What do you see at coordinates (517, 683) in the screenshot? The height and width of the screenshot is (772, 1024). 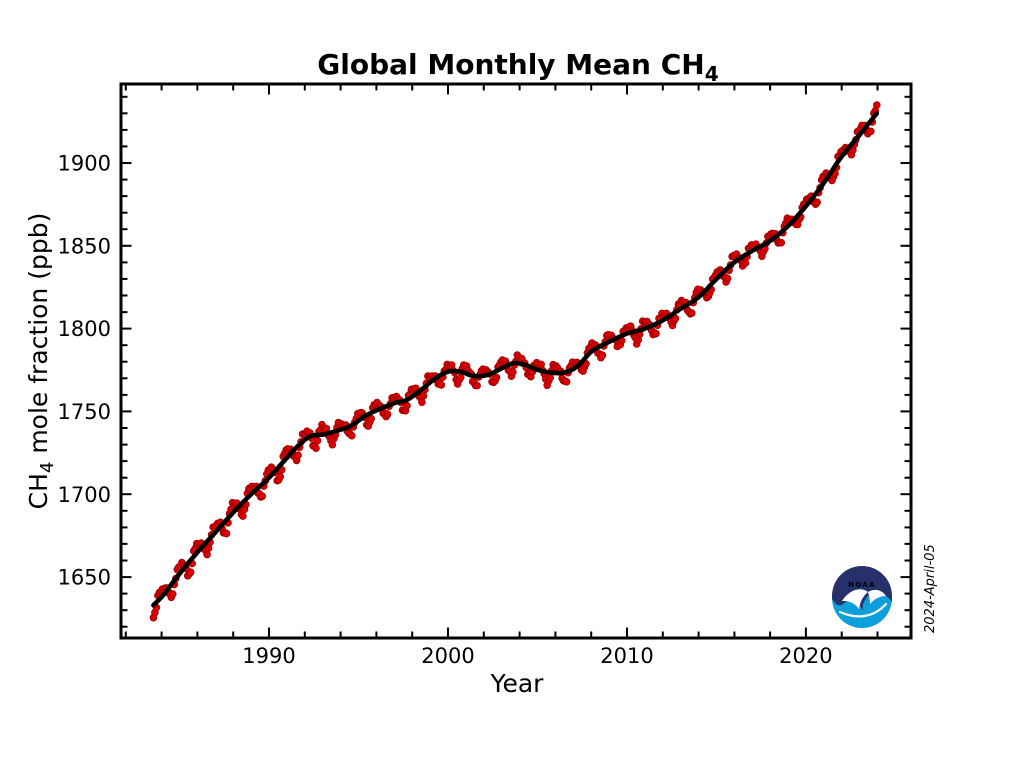 I see `x-axis-label: Year` at bounding box center [517, 683].